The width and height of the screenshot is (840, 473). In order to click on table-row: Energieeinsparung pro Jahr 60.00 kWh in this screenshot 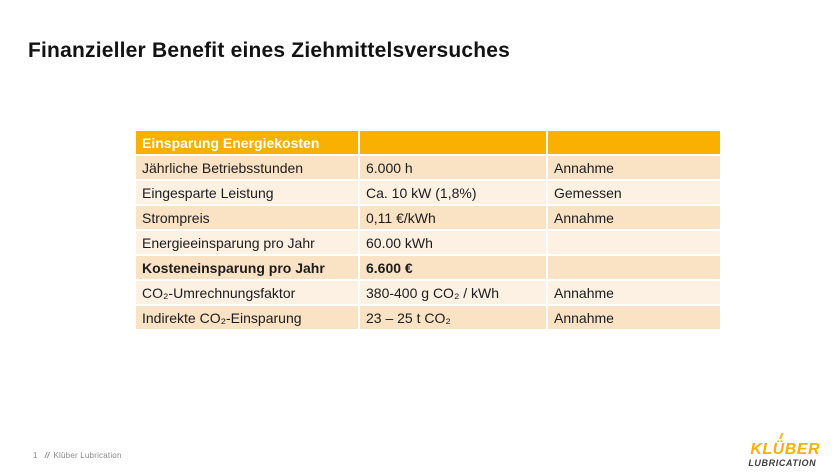, I will do `click(428, 242)`.